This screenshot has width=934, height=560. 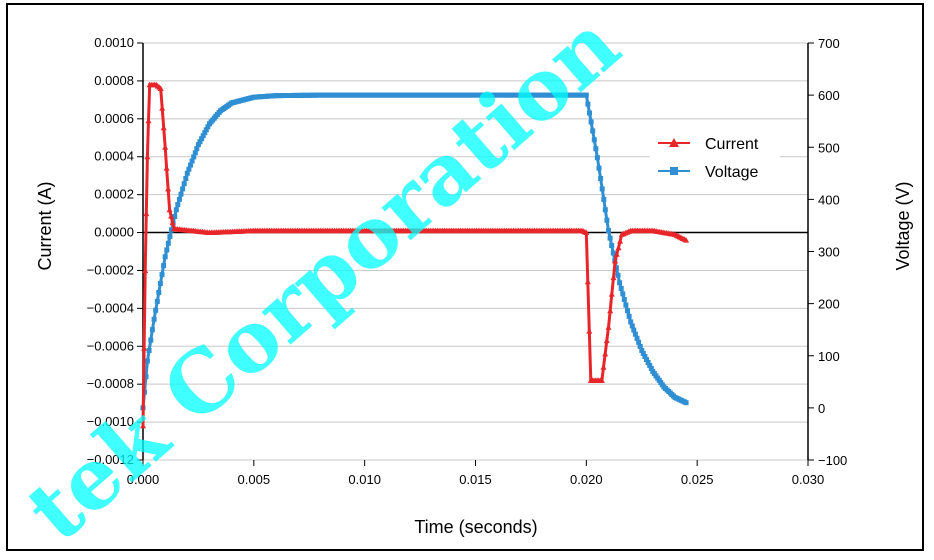 What do you see at coordinates (114, 118) in the screenshot?
I see `y-left-tick-label: 0.0006` at bounding box center [114, 118].